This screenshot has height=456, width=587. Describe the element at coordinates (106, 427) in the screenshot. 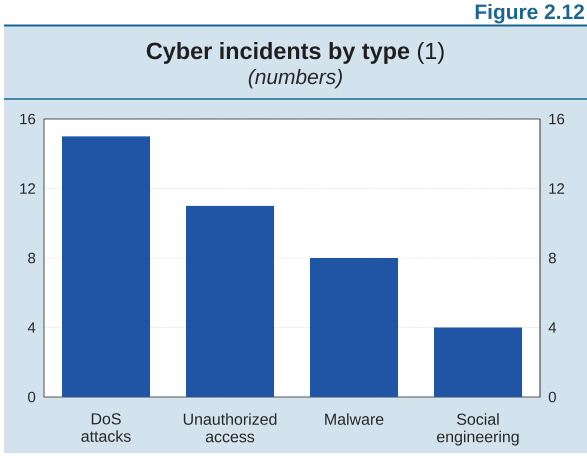

I see `x-tick-label: DoS attacks` at that location.